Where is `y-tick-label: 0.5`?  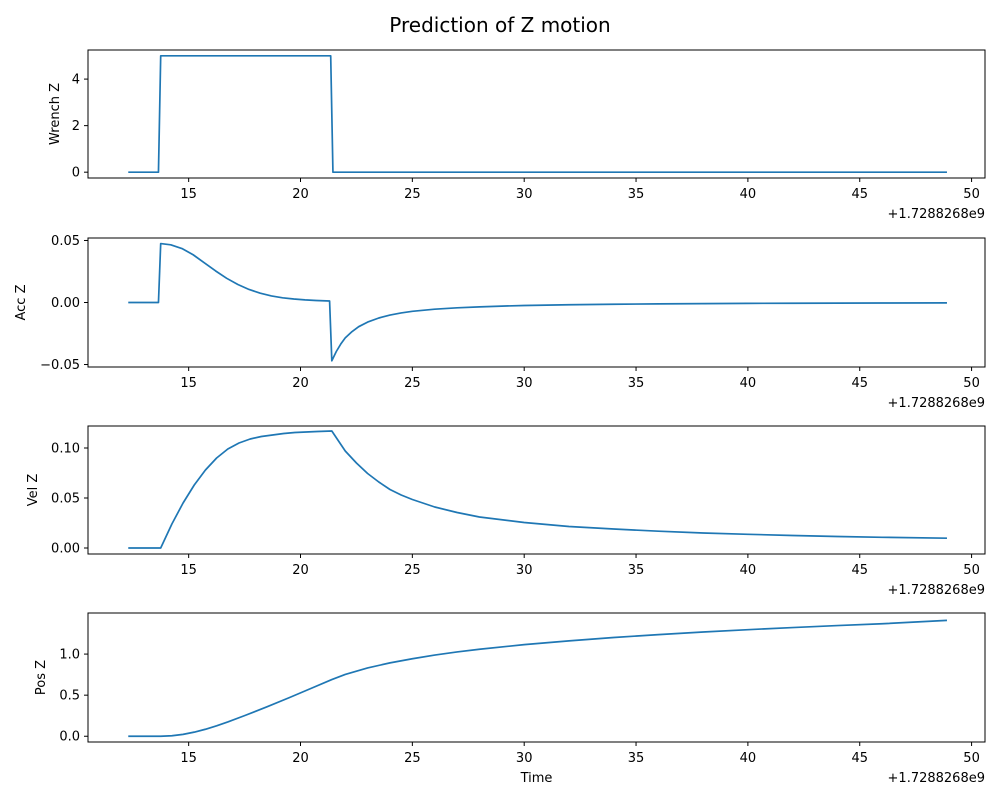
y-tick-label: 0.5 is located at coordinates (69, 696).